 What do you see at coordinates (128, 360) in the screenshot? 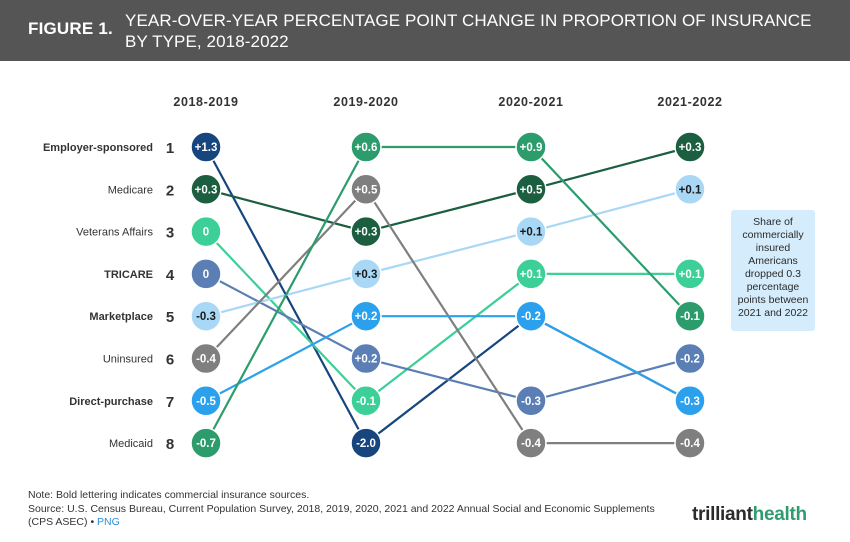
I see `category-label: Uninsured` at bounding box center [128, 360].